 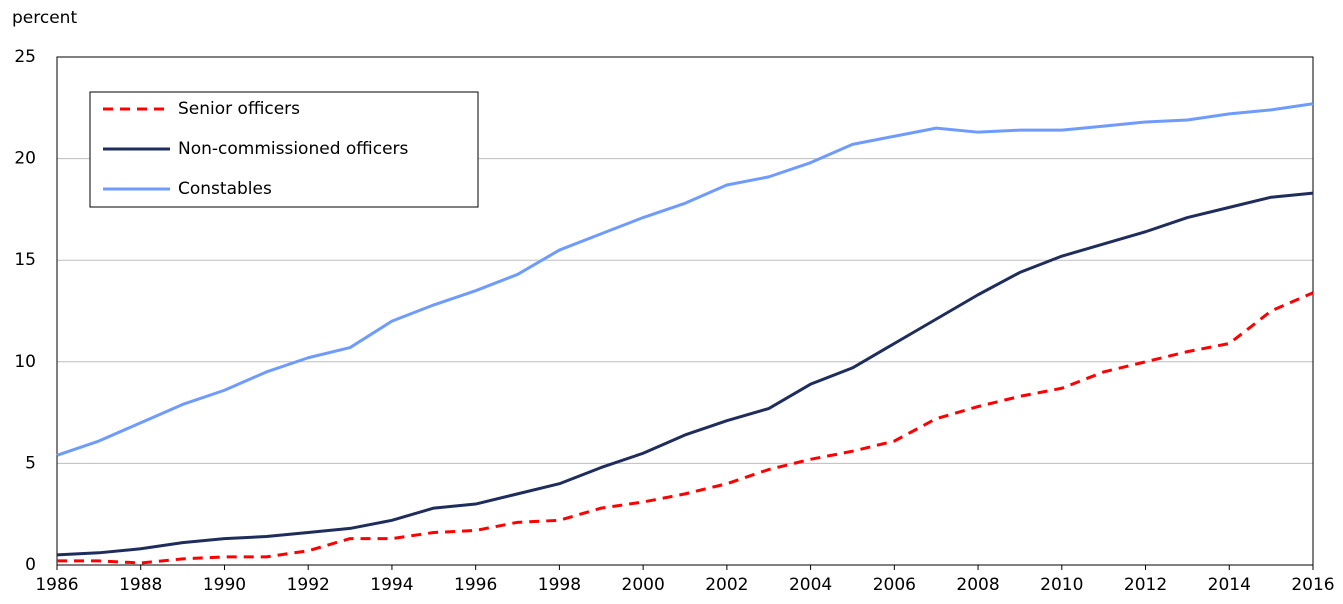 What do you see at coordinates (25, 362) in the screenshot?
I see `y-tick-label: 10` at bounding box center [25, 362].